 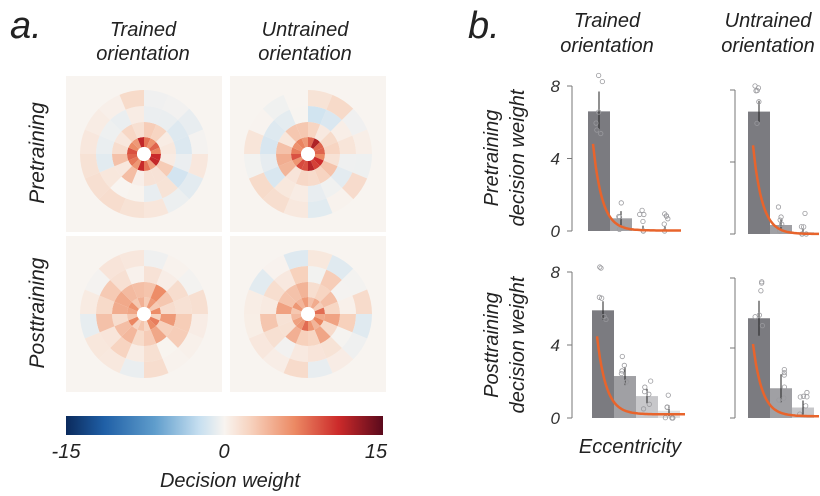 What do you see at coordinates (144, 314) in the screenshot?
I see `heatmap-panel` at bounding box center [144, 314].